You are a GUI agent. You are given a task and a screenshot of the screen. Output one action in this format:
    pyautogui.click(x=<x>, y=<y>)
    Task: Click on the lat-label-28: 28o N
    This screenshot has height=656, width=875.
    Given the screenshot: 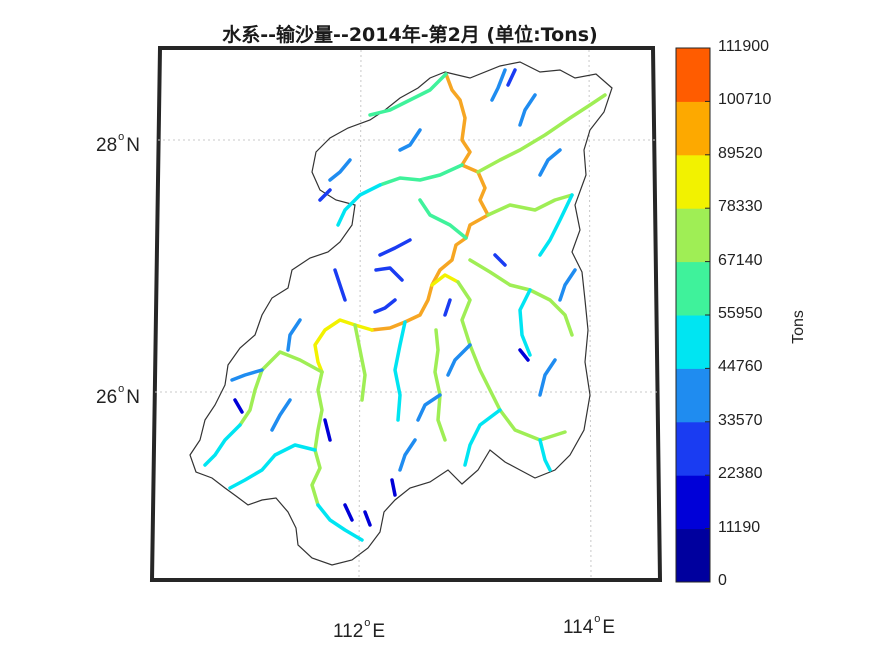 What is the action you would take?
    pyautogui.click(x=118, y=144)
    